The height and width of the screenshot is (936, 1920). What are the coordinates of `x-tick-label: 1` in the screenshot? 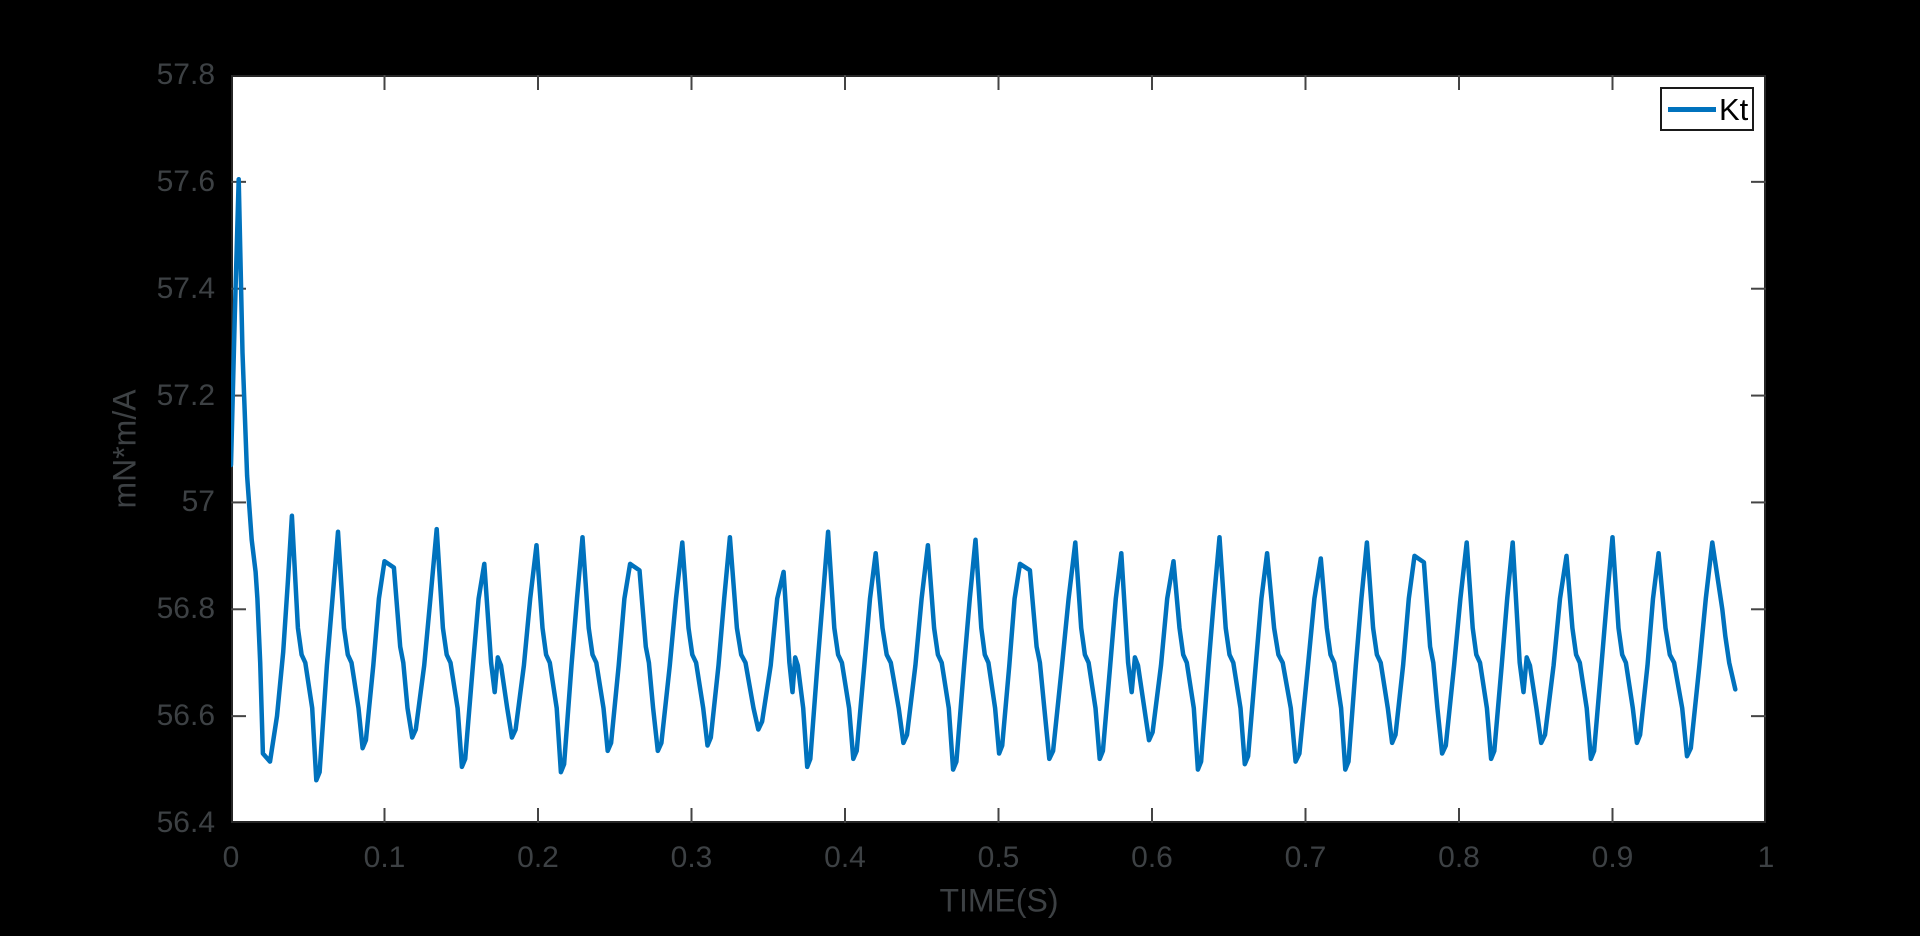 It's located at (1766, 857).